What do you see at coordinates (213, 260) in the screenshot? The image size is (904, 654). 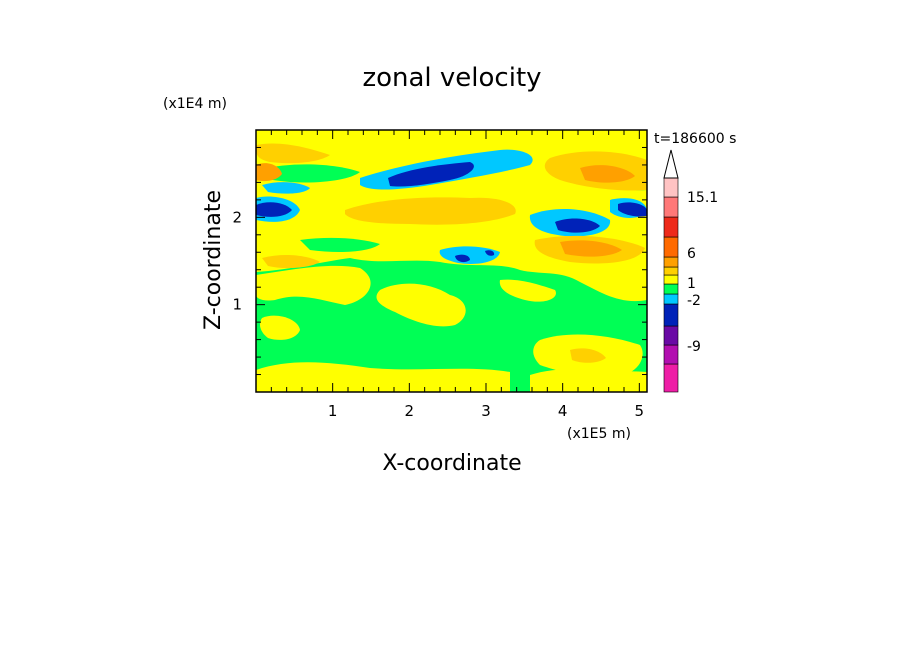 I see `y-axis-label: Z-coordinate` at bounding box center [213, 260].